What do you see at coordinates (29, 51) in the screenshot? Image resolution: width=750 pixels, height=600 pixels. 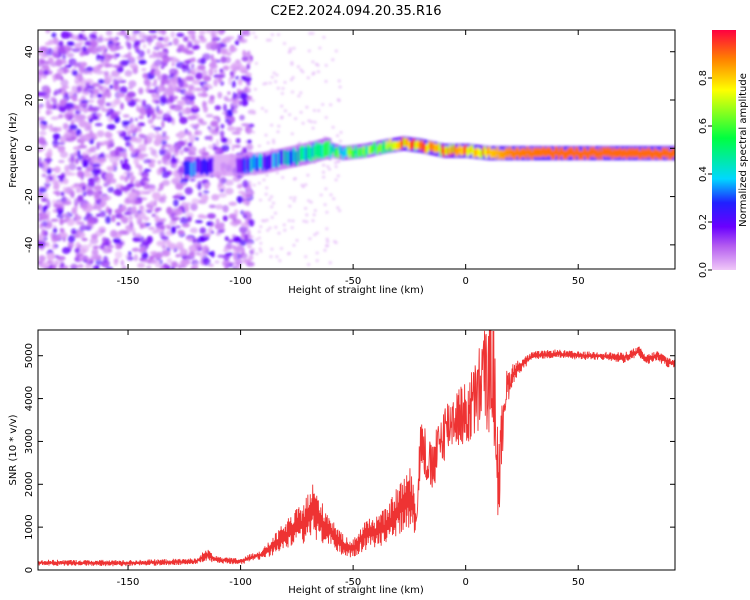 I see `y-tick-label: 40` at bounding box center [29, 51].